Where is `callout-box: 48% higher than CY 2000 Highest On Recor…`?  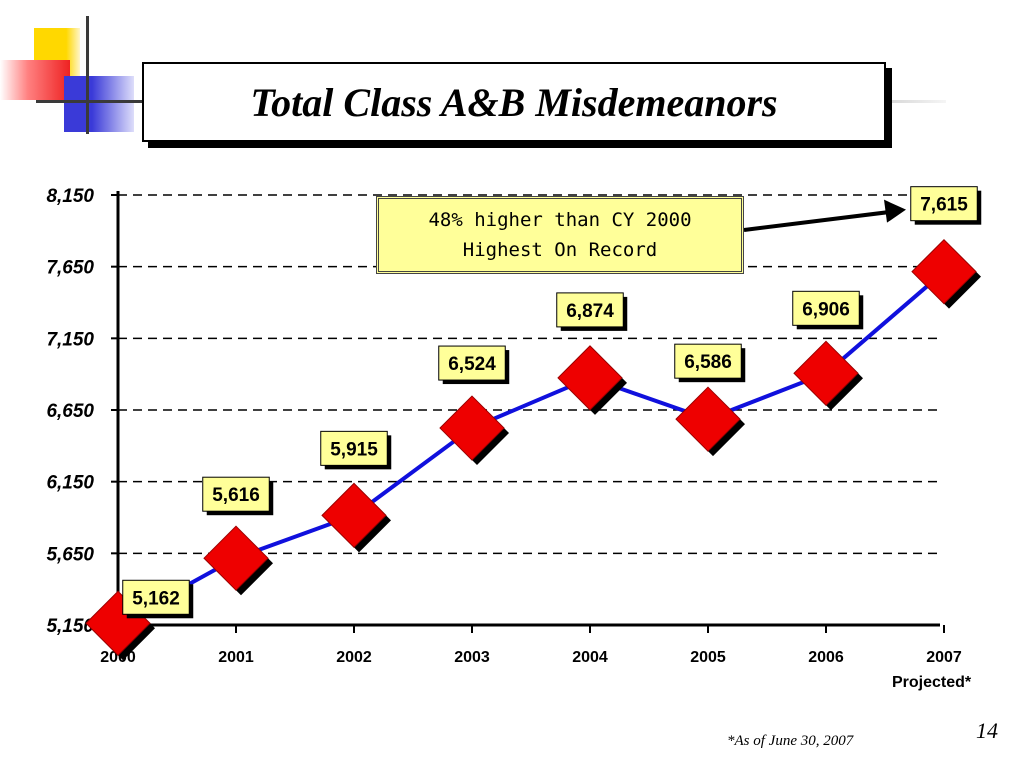
callout-box: 48% higher than CY 2000 Highest On Recor… is located at coordinates (560, 235).